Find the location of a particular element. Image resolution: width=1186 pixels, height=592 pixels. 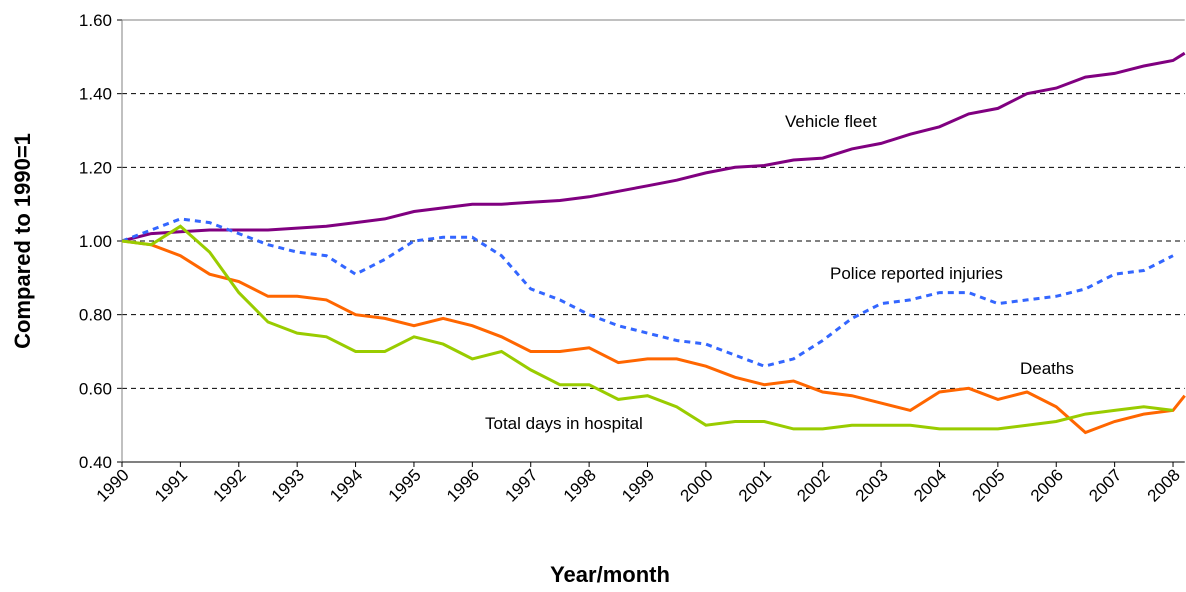

x-tick-label: 2008 is located at coordinates (1164, 485).